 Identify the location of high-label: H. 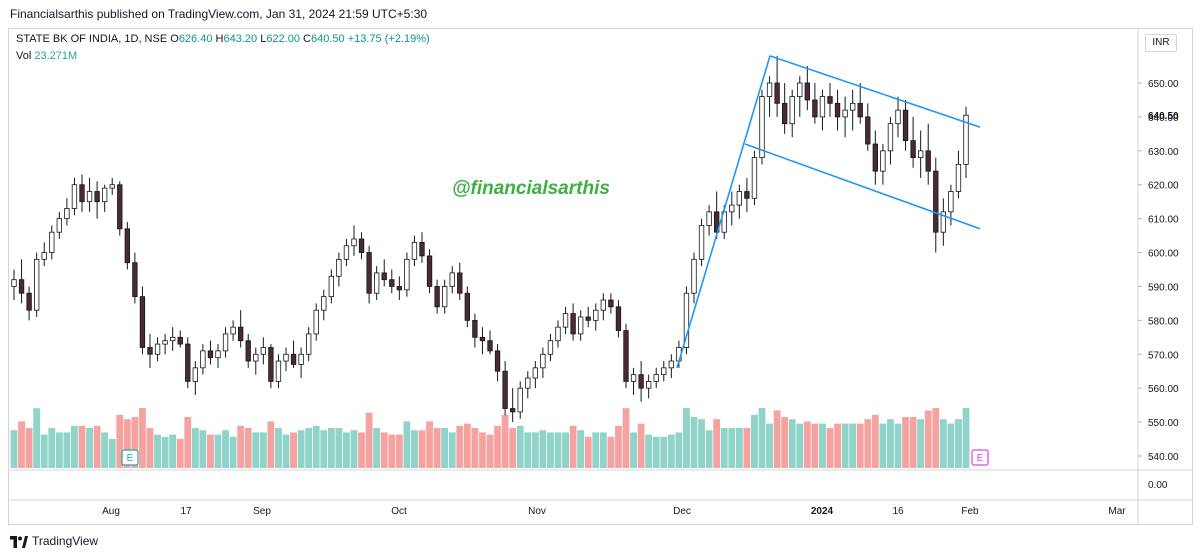
(219, 39).